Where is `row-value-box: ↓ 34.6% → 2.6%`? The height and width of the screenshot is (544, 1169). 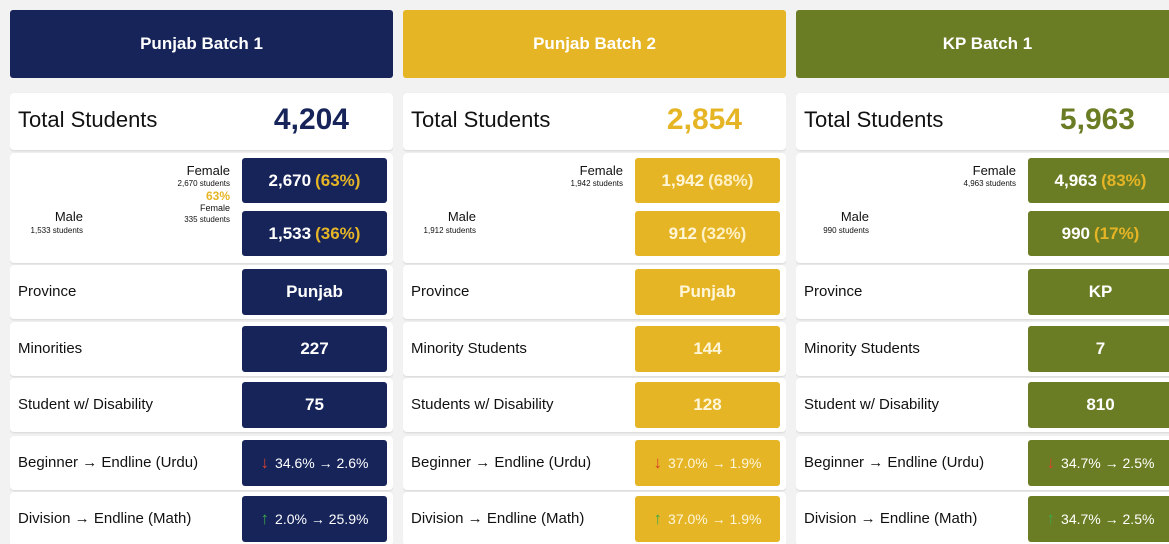 row-value-box: ↓ 34.6% → 2.6% is located at coordinates (314, 463).